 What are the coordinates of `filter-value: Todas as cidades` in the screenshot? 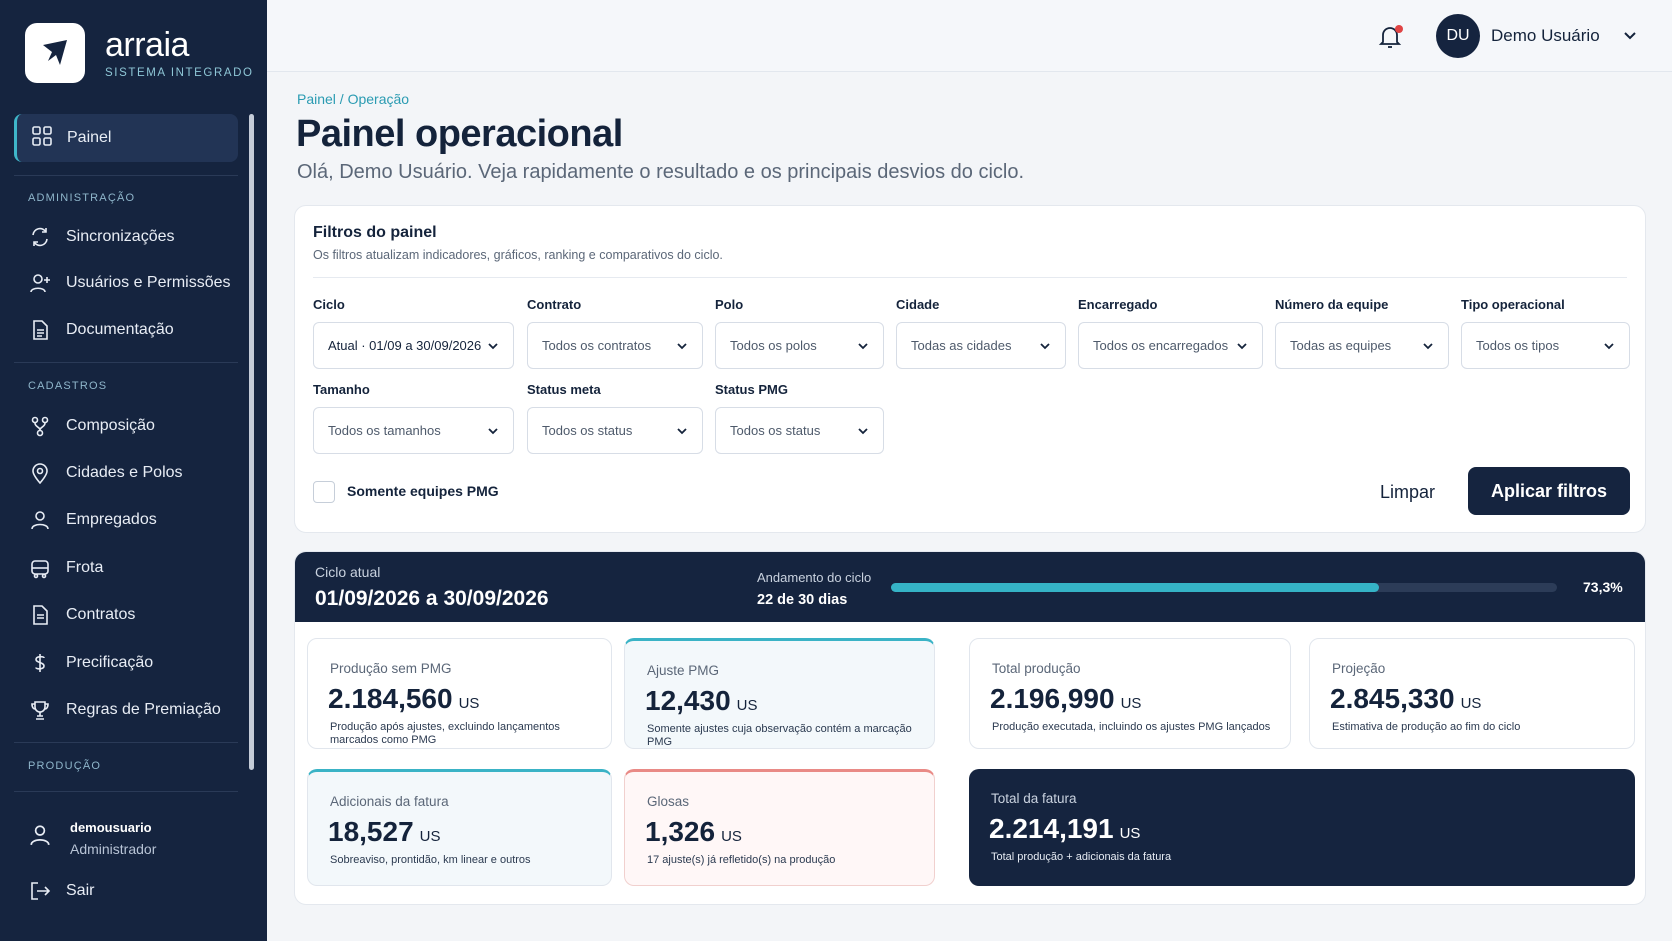 It's located at (961, 345).